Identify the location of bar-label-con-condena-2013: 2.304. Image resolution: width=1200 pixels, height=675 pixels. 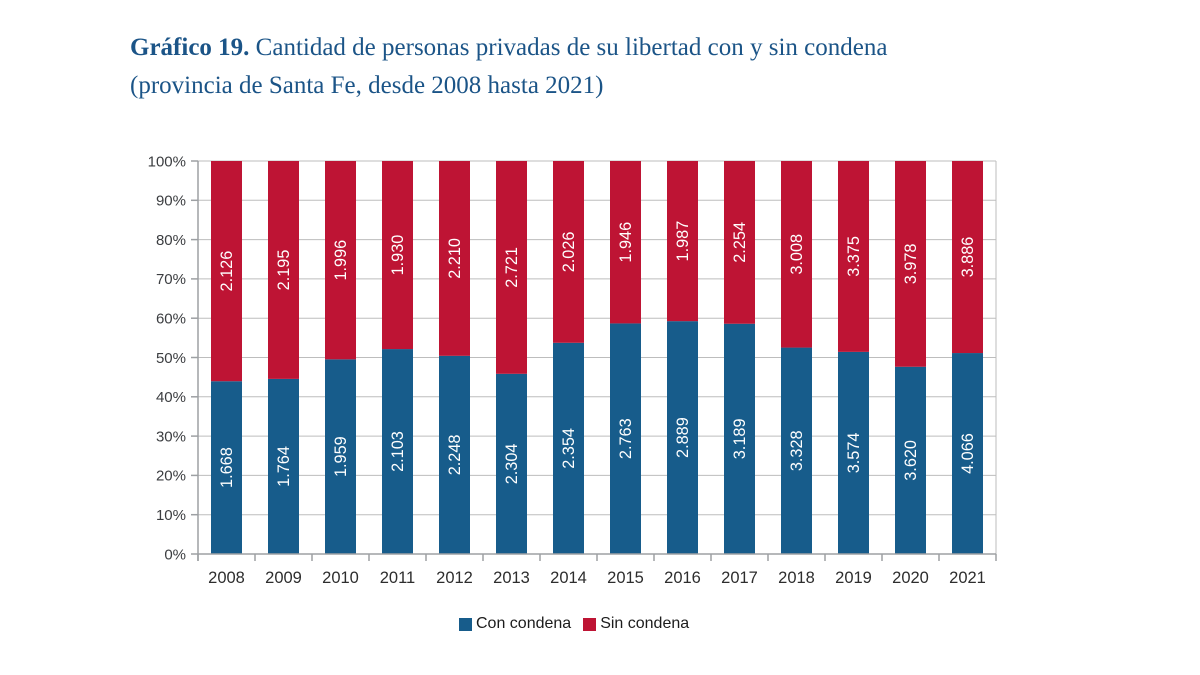
(512, 464).